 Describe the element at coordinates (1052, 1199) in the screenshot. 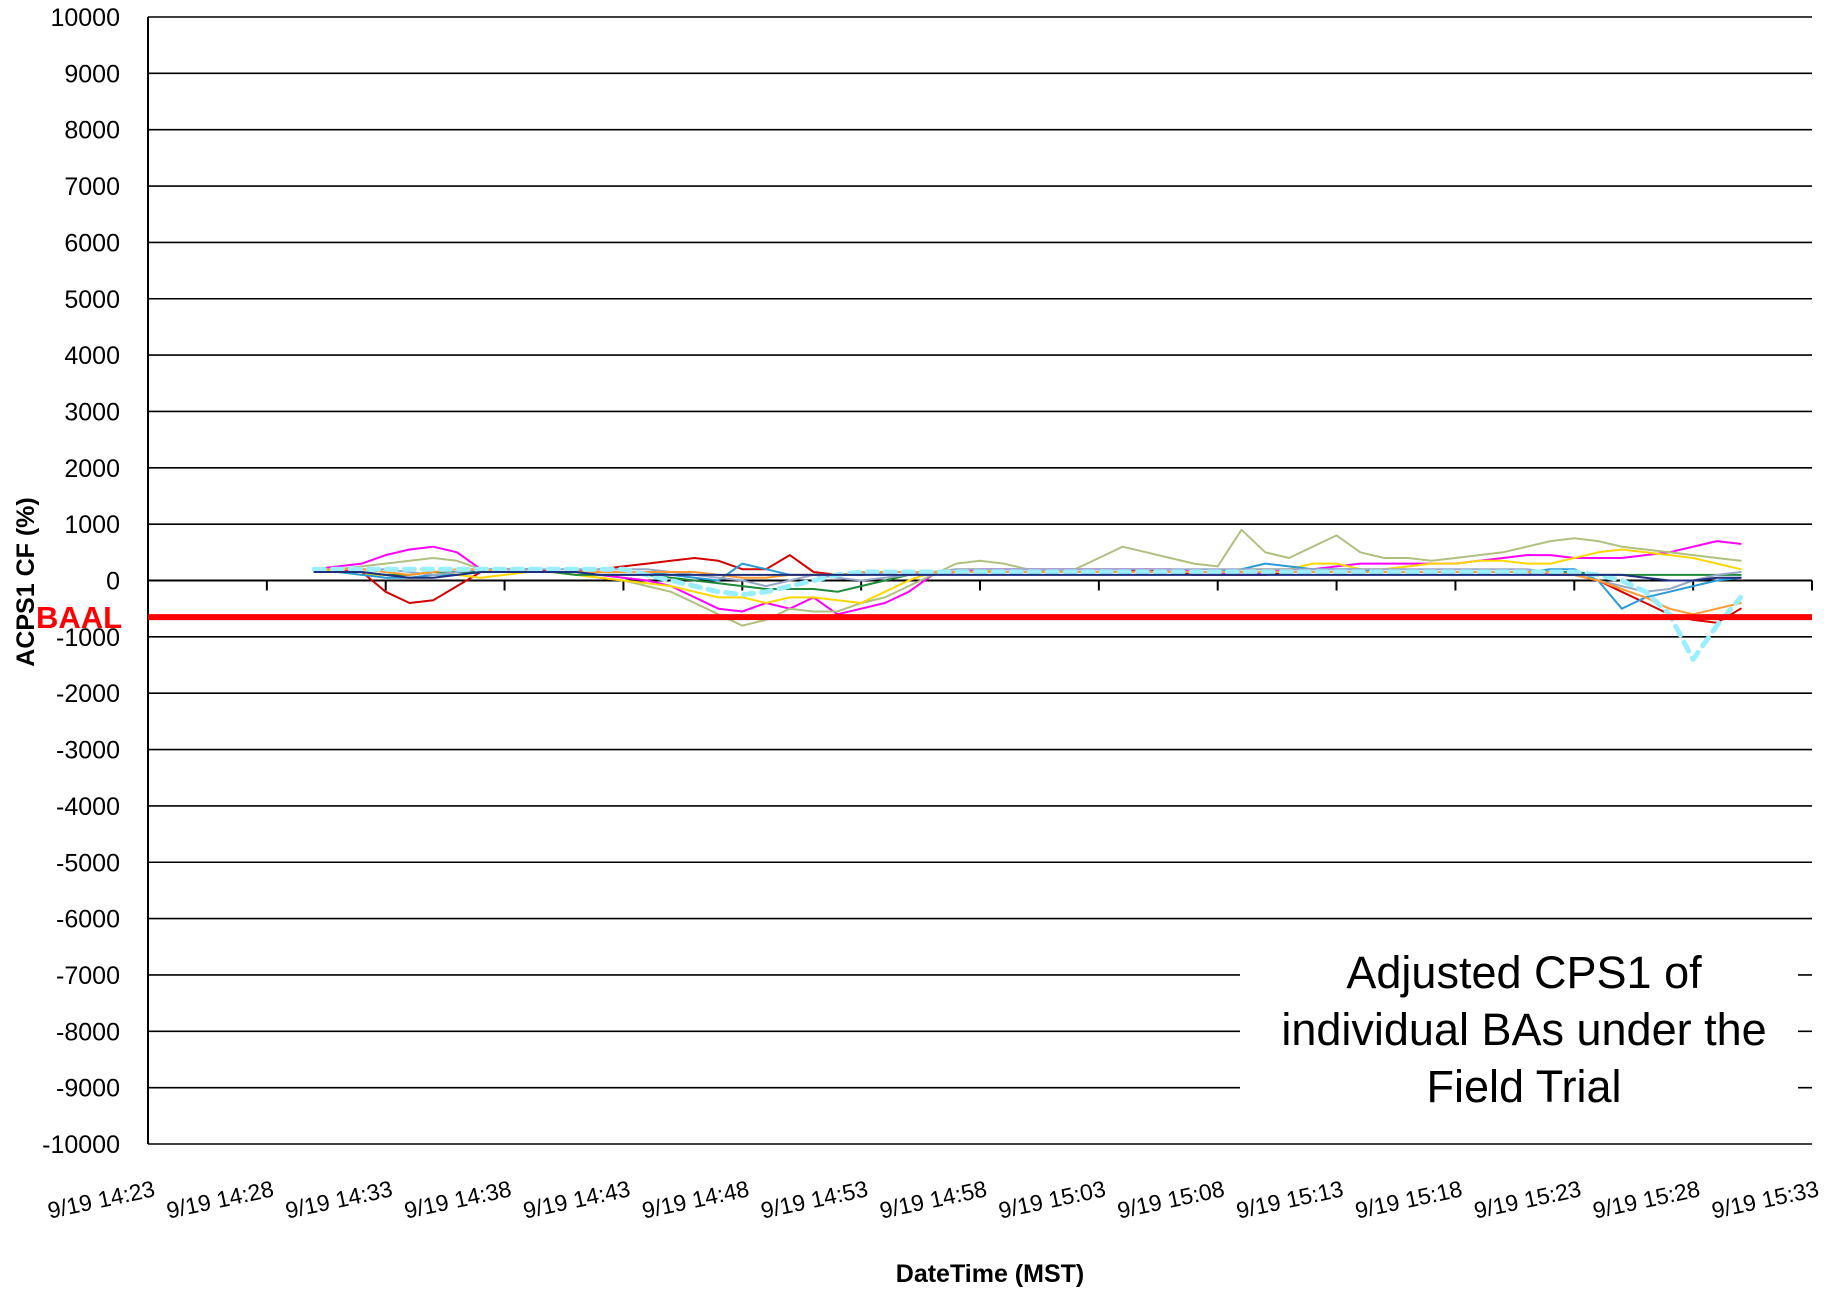

I see `x-tick-label: 9/19 15:03` at that location.